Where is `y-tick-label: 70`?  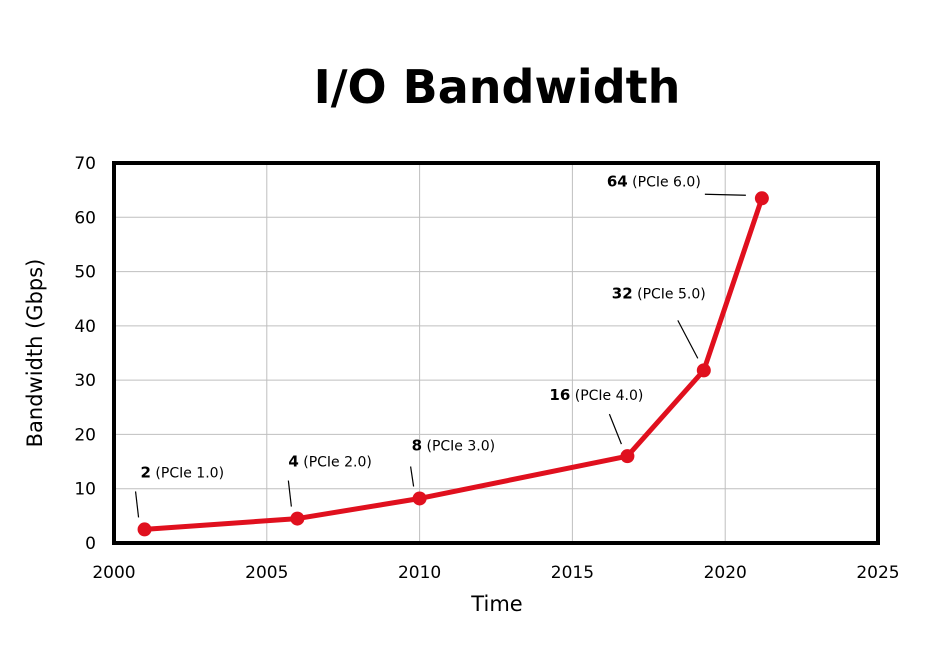 y-tick-label: 70 is located at coordinates (85, 164).